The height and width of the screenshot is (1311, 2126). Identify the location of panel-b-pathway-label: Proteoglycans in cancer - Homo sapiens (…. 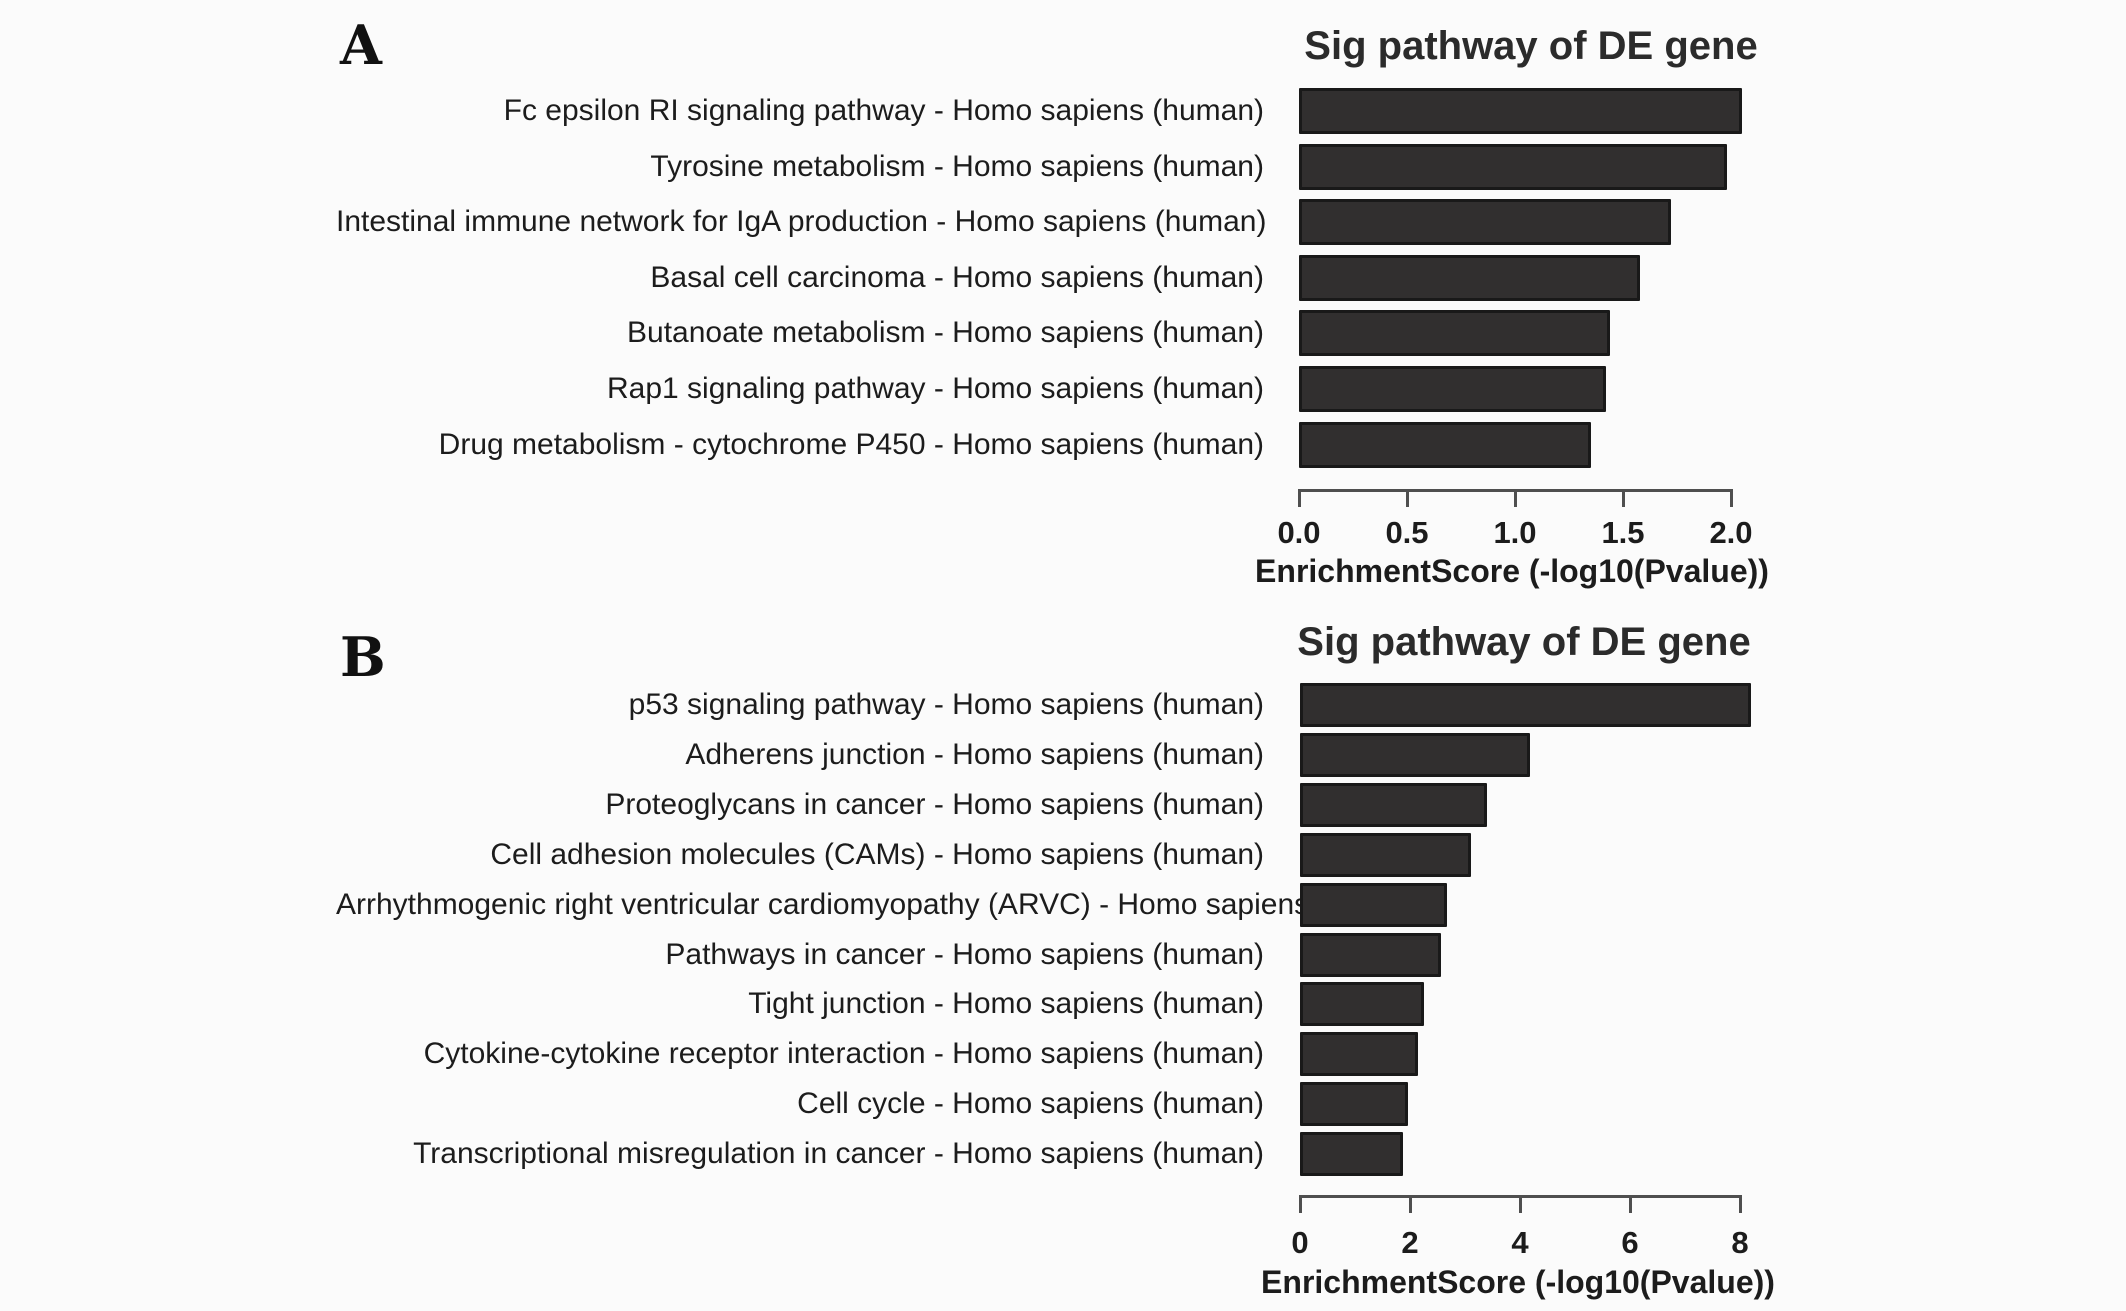
(934, 804).